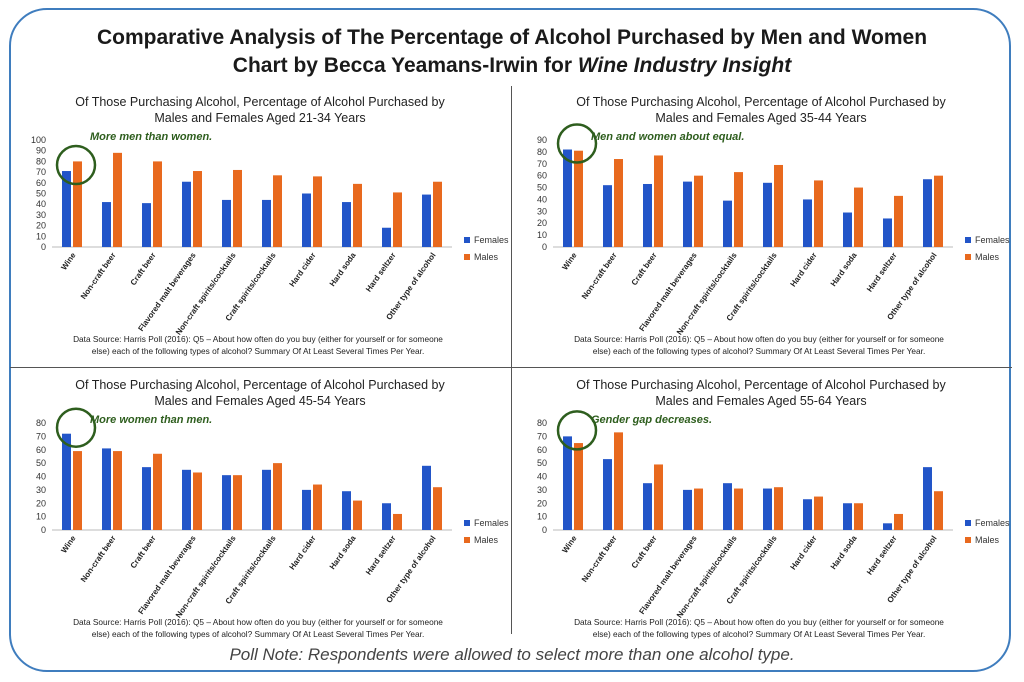 The height and width of the screenshot is (682, 1024). Describe the element at coordinates (760, 401) in the screenshot. I see `chart-title-line2: Males and Females Aged 55-64 Years` at that location.